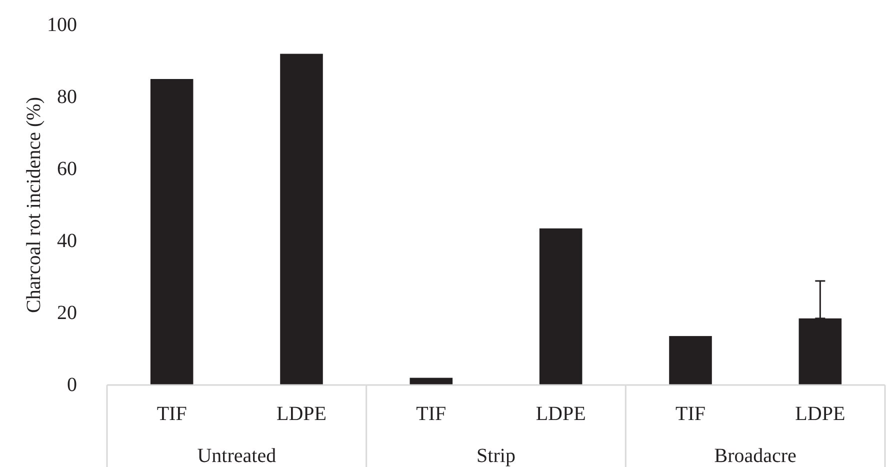 The width and height of the screenshot is (887, 467). Describe the element at coordinates (67, 97) in the screenshot. I see `y-tick-label: 80` at that location.